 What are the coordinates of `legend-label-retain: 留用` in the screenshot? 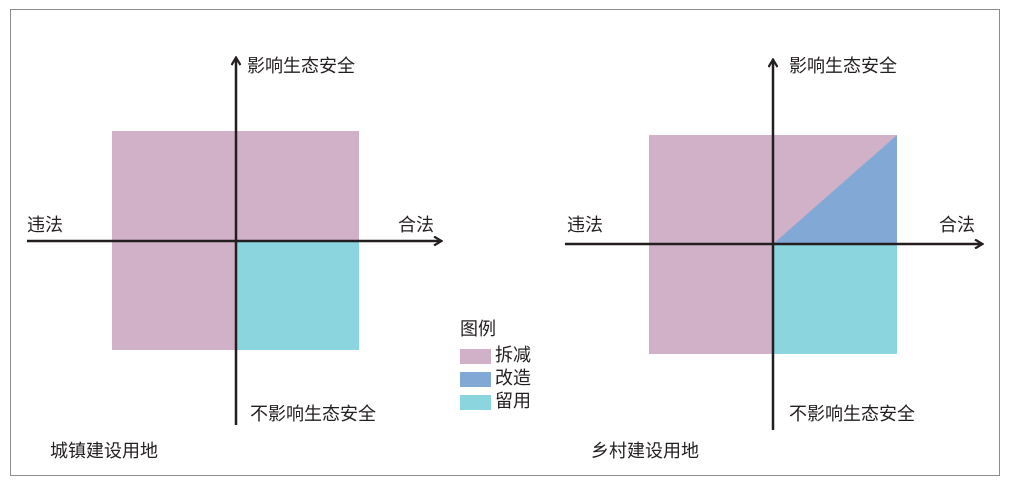 It's located at (513, 401).